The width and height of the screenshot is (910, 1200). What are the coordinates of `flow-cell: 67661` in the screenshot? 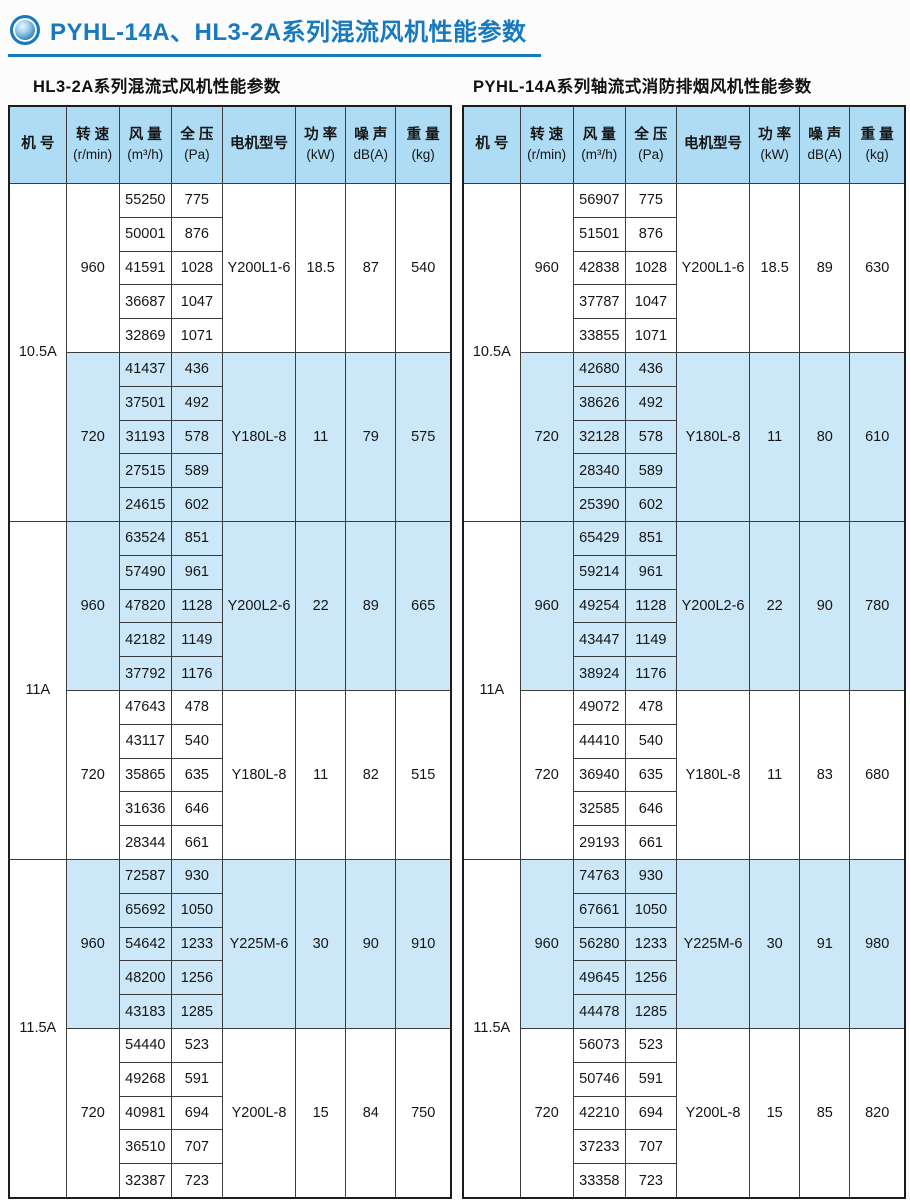 It's located at (599, 910).